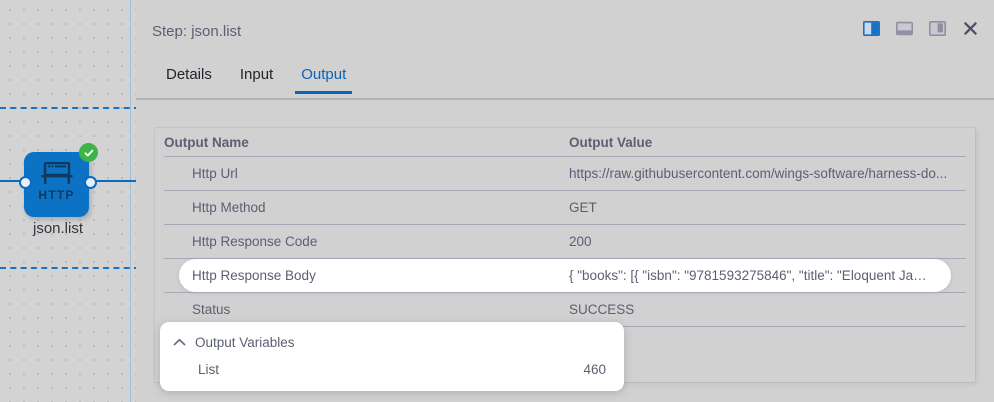 The image size is (994, 402). What do you see at coordinates (594, 369) in the screenshot?
I see `output-variable-value: 460` at bounding box center [594, 369].